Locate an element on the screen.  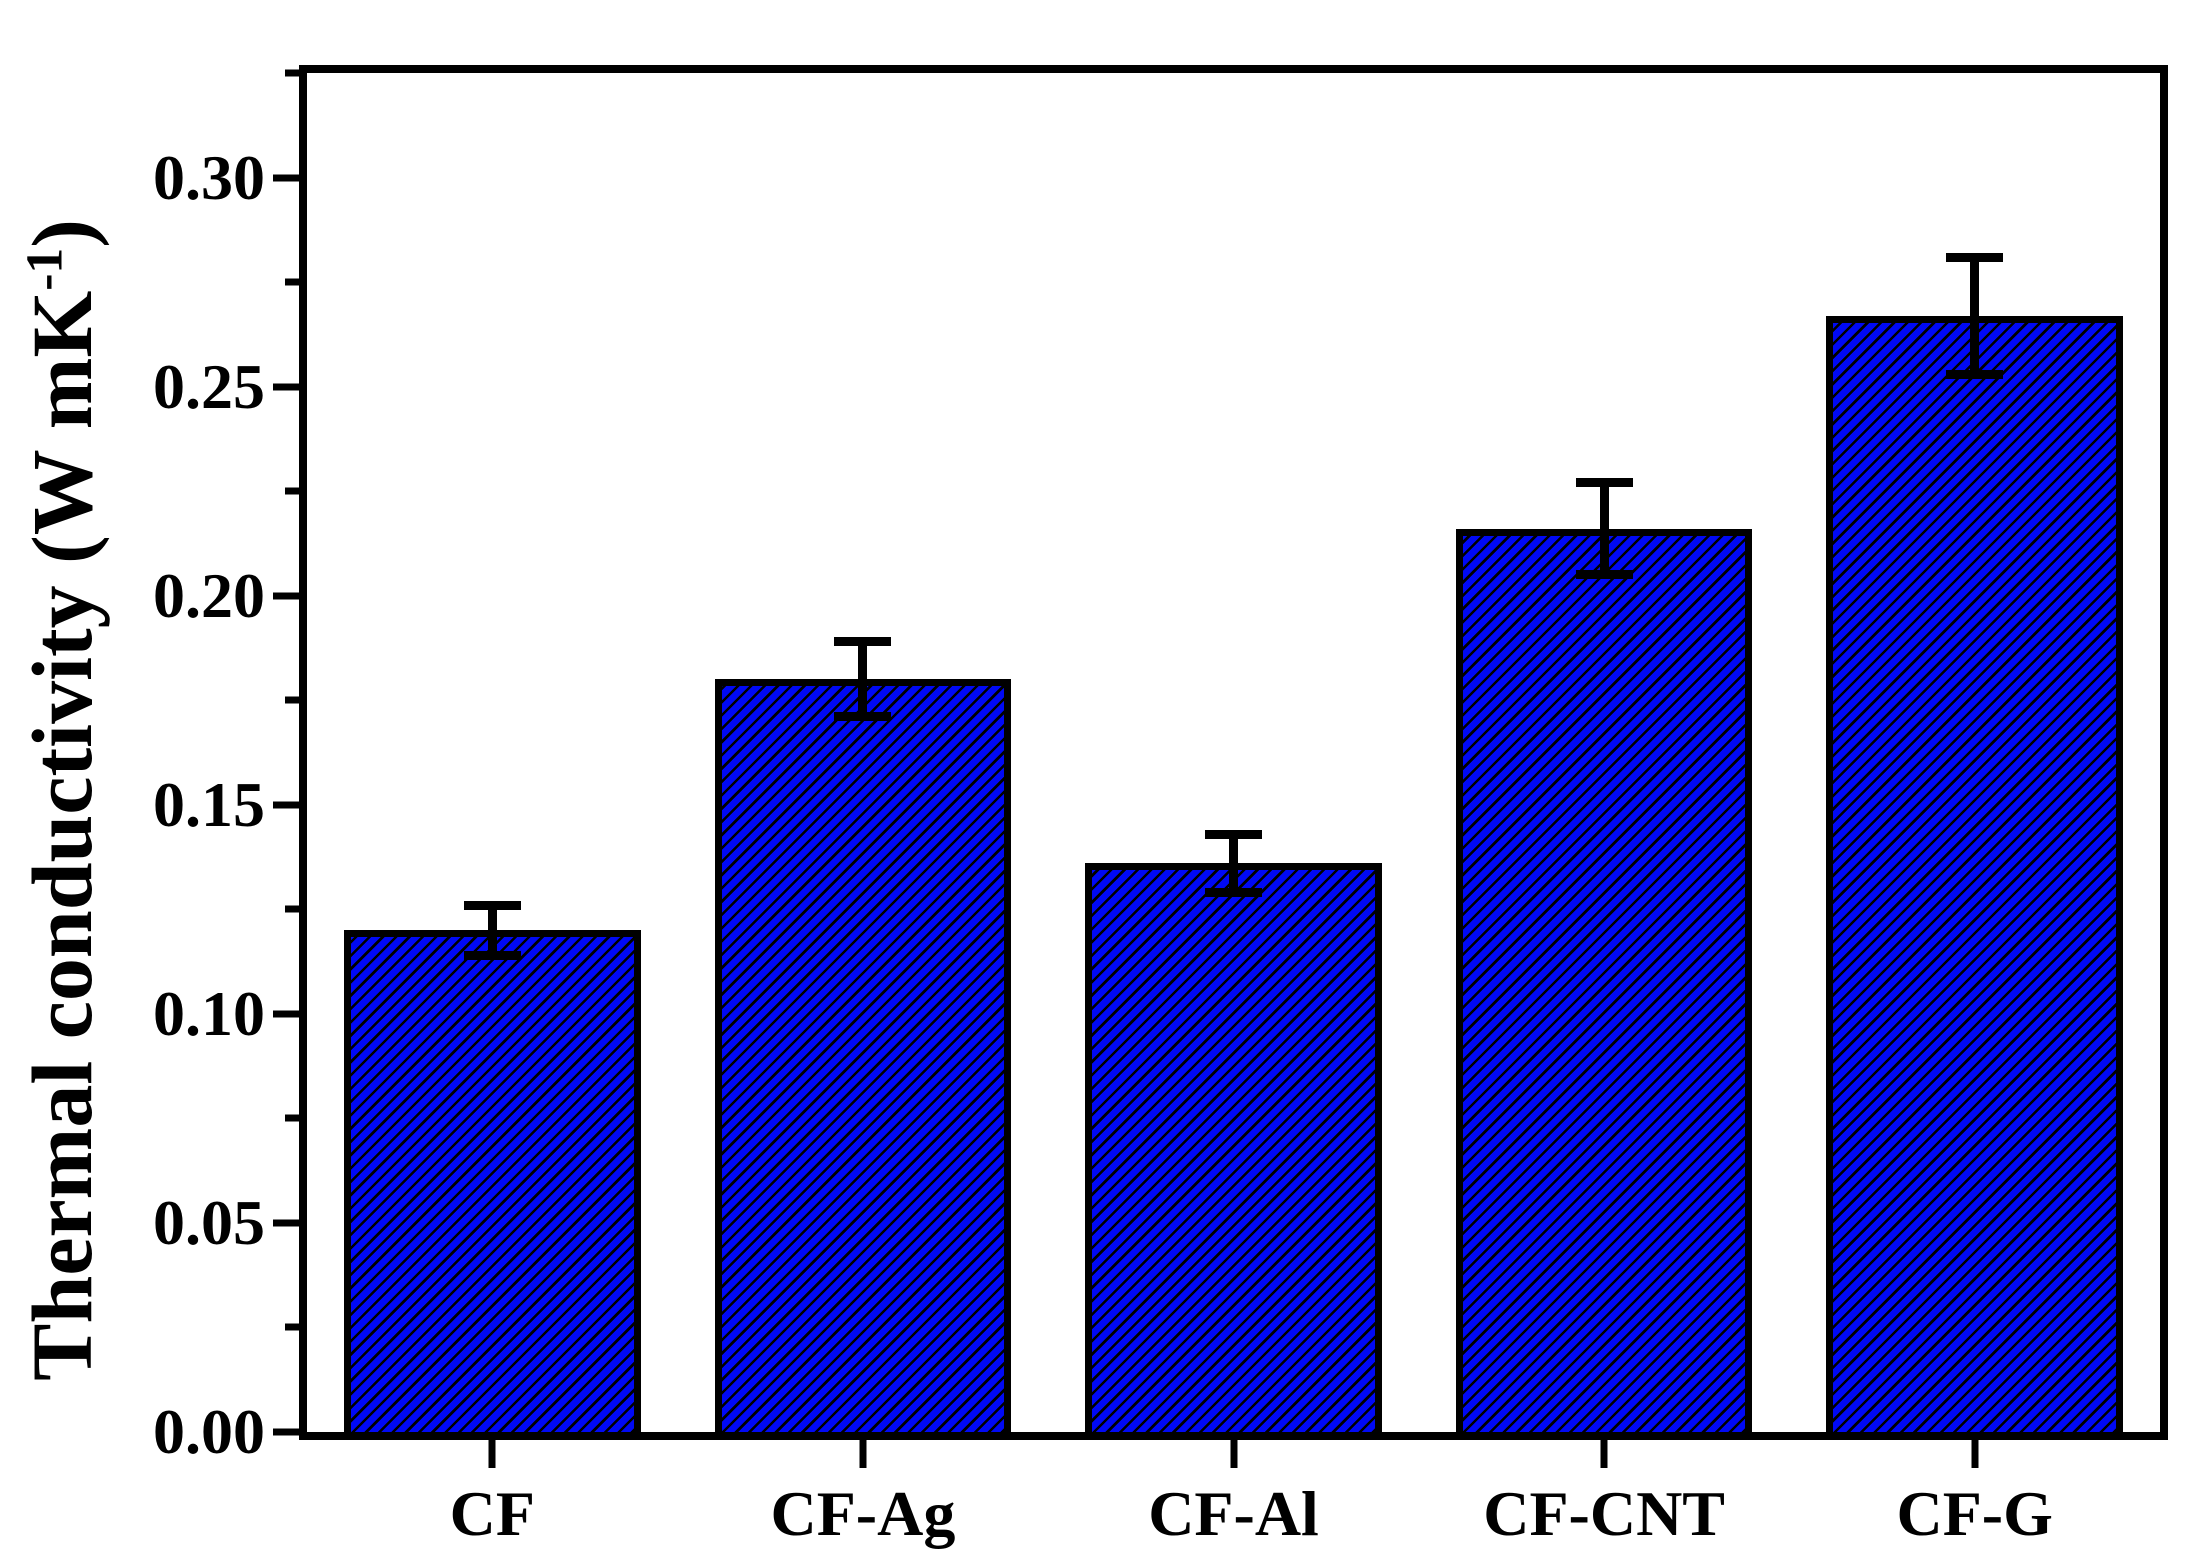
y-axis-tick-label: 0.25 is located at coordinates (209, 386).